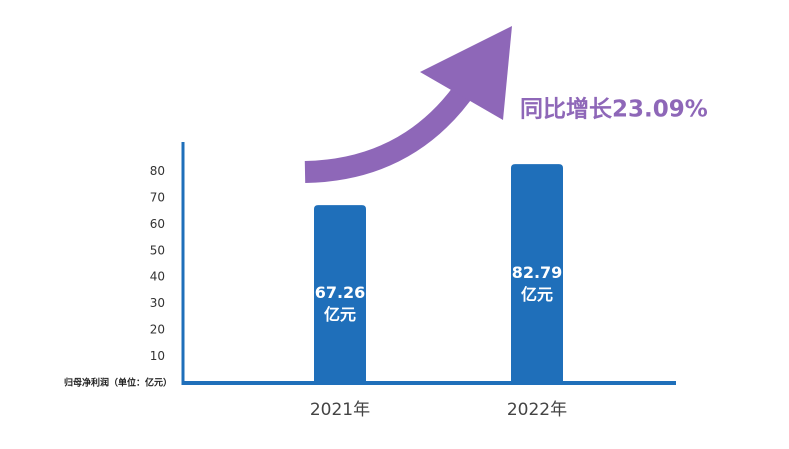 The height and width of the screenshot is (449, 789). What do you see at coordinates (157, 356) in the screenshot?
I see `y-tick-label: 10` at bounding box center [157, 356].